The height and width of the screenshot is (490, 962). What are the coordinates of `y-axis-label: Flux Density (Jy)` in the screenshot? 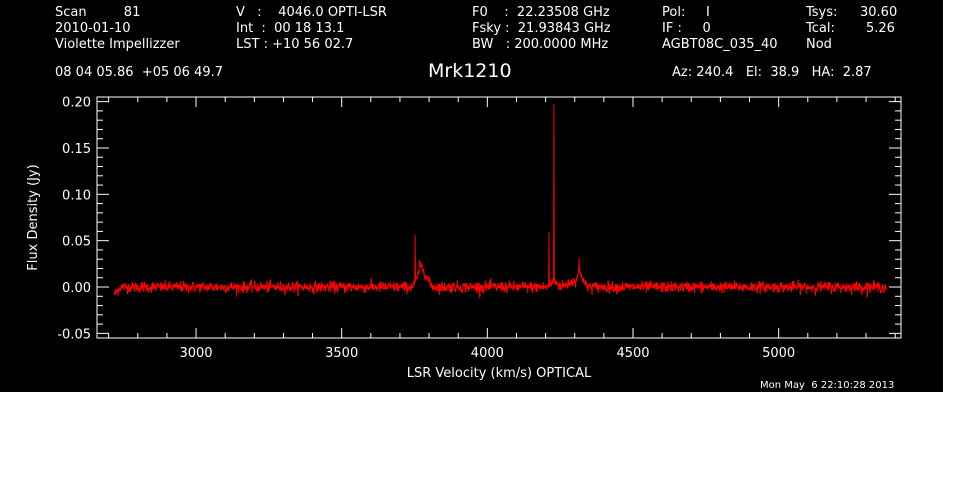 It's located at (33, 217).